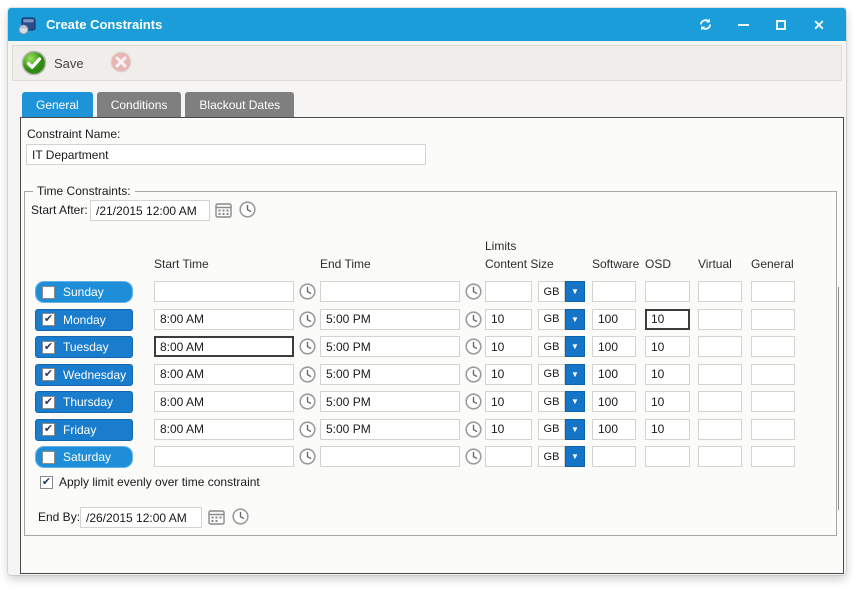 The height and width of the screenshot is (590, 854). I want to click on refresh-button, so click(705, 25).